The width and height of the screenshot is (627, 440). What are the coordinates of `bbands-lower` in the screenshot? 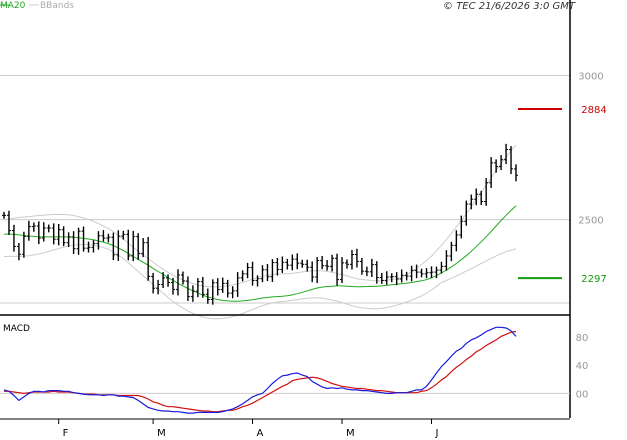 It's located at (260, 281).